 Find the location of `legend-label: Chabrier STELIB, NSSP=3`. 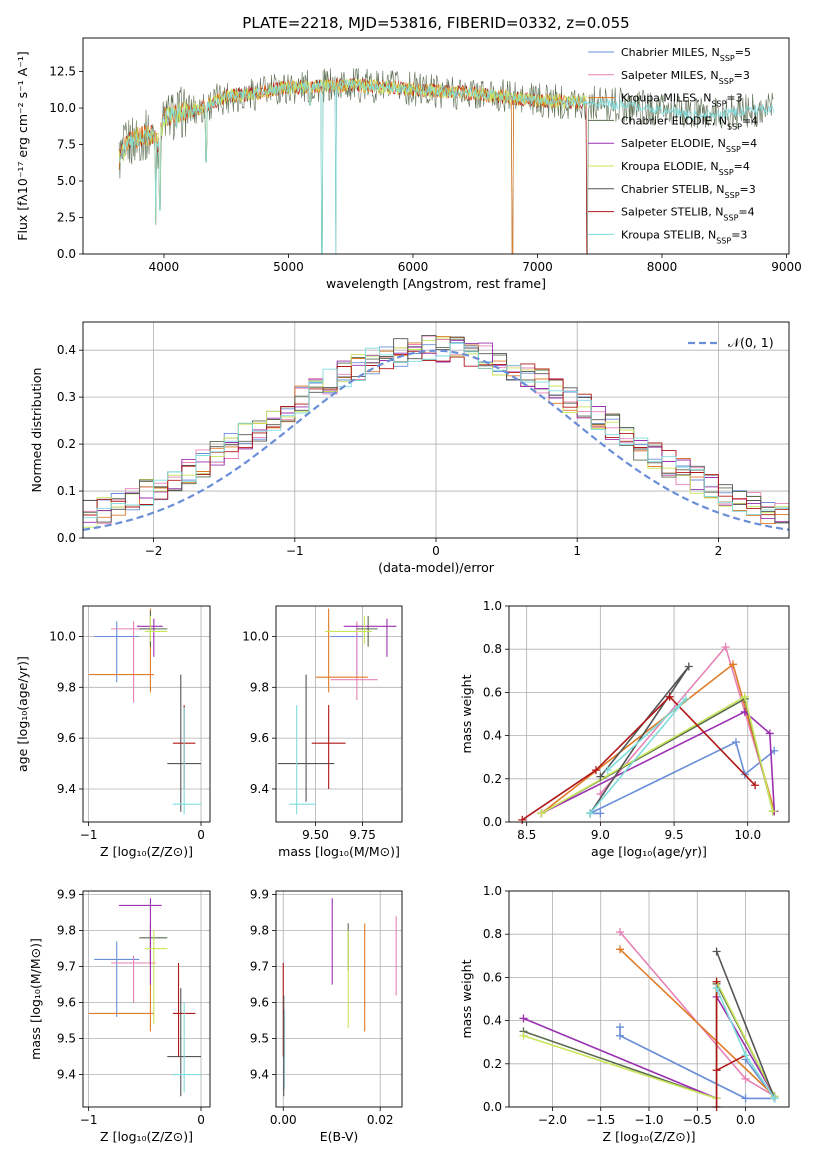

legend-label: Chabrier STELIB, NSSP=3 is located at coordinates (688, 191).